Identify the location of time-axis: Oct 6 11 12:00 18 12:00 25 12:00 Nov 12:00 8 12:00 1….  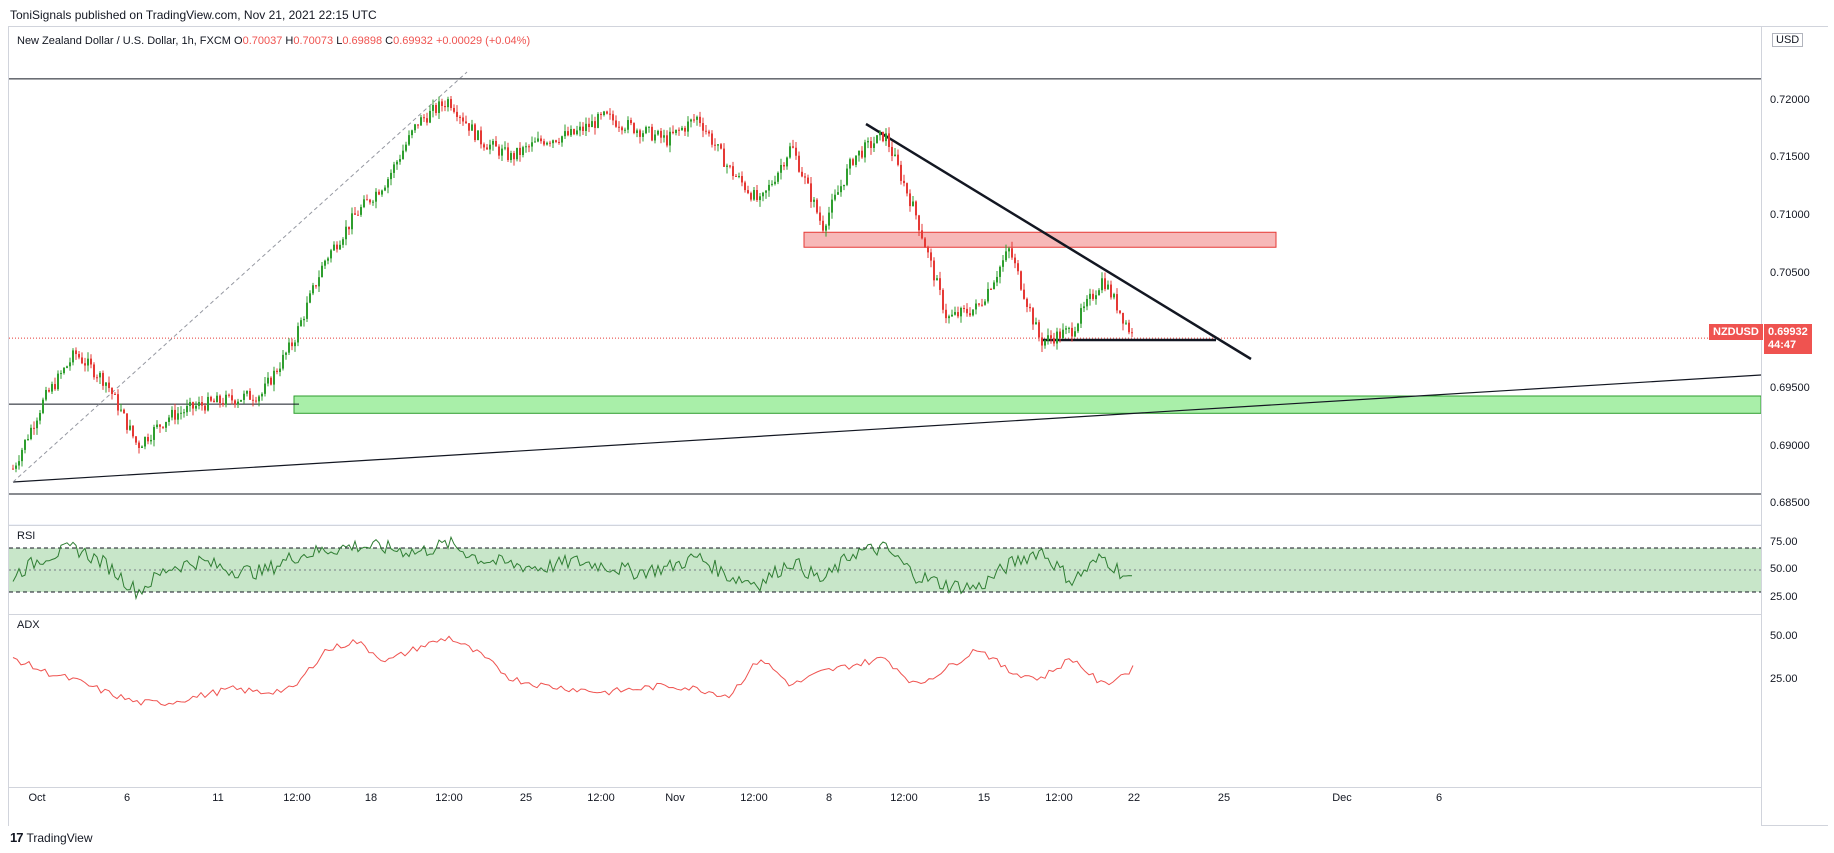
(885, 806).